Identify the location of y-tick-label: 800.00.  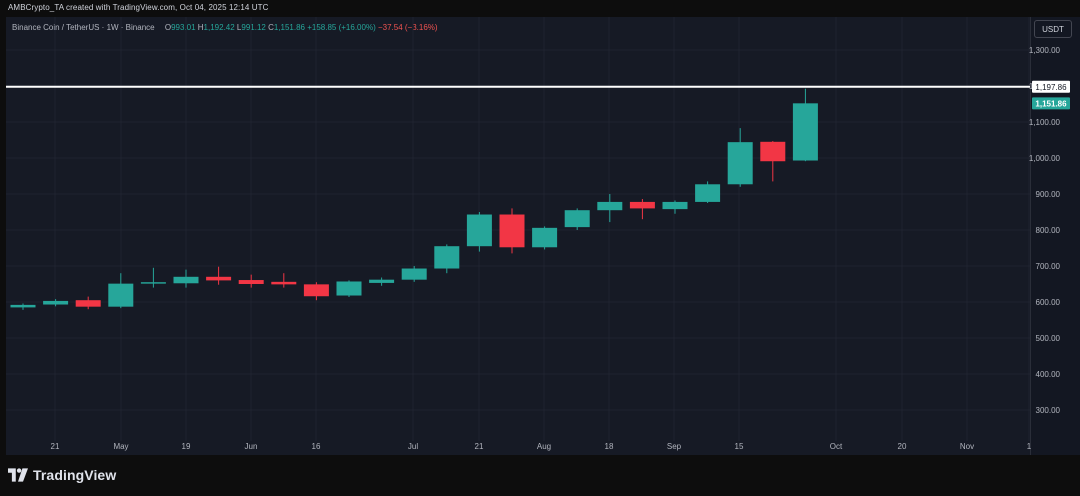
(1048, 230).